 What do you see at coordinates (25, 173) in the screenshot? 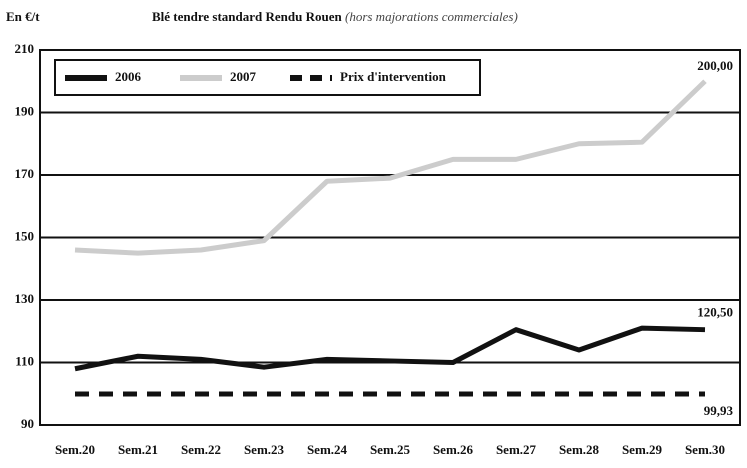
I see `y-tick-label: 170` at bounding box center [25, 173].